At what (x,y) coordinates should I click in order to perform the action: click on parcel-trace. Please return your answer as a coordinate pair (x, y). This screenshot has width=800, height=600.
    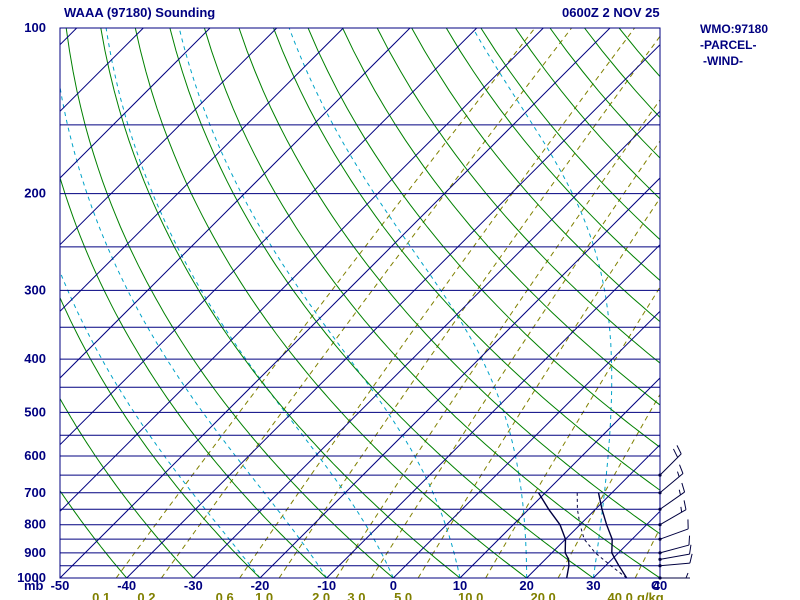
    Looking at the image, I should click on (602, 535).